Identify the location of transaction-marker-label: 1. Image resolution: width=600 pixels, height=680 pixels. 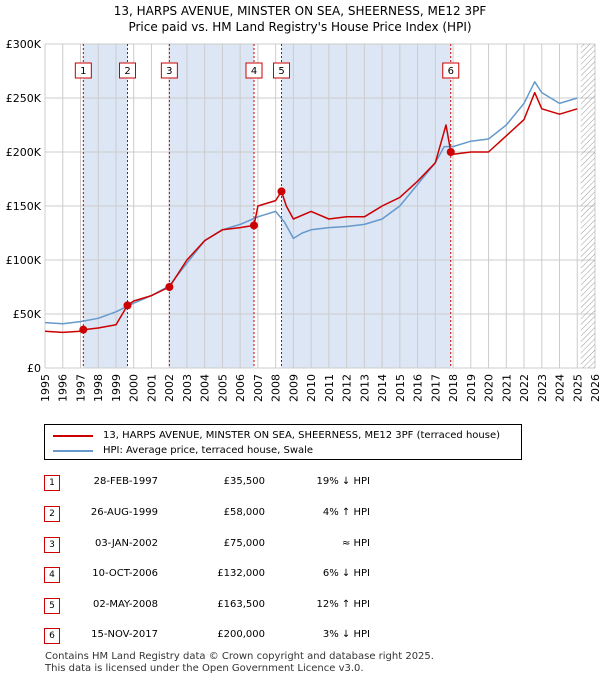
(83, 71).